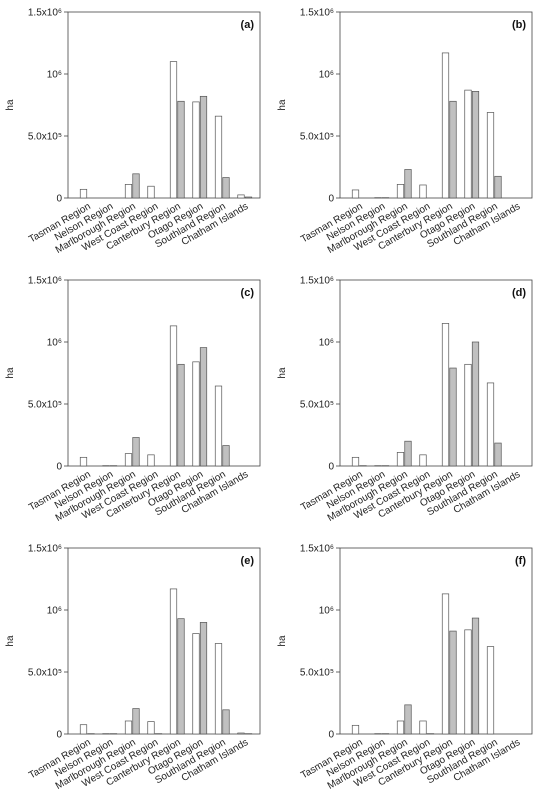 Image resolution: width=550 pixels, height=790 pixels. Describe the element at coordinates (248, 561) in the screenshot. I see `panel-label: (e)` at that location.